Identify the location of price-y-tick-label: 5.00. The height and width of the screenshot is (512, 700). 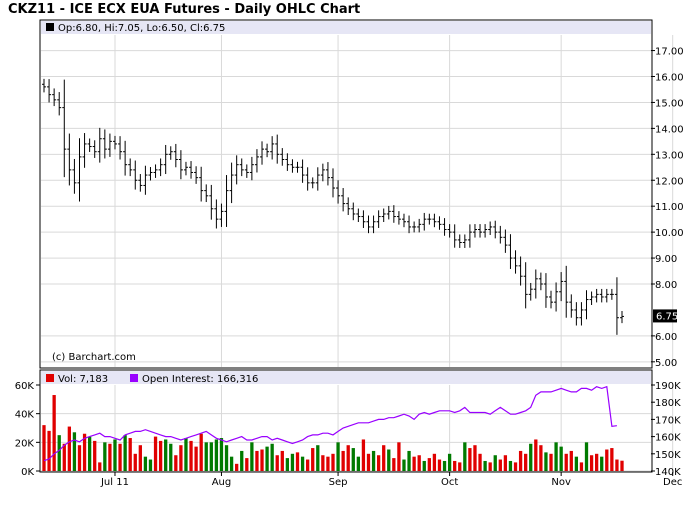
(666, 363).